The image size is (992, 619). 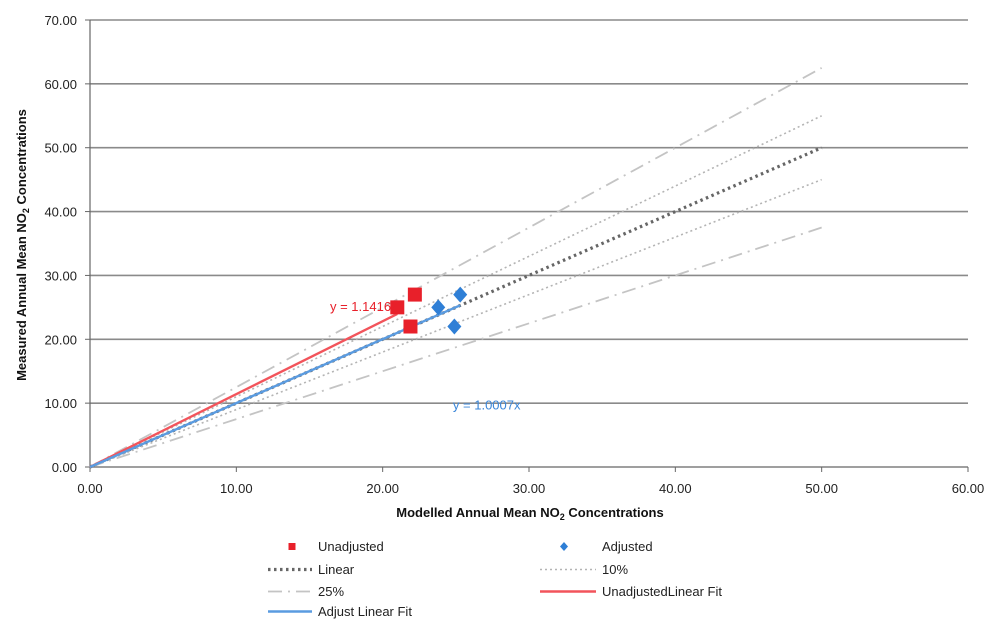 What do you see at coordinates (292, 546) in the screenshot?
I see `legend-marker-square` at bounding box center [292, 546].